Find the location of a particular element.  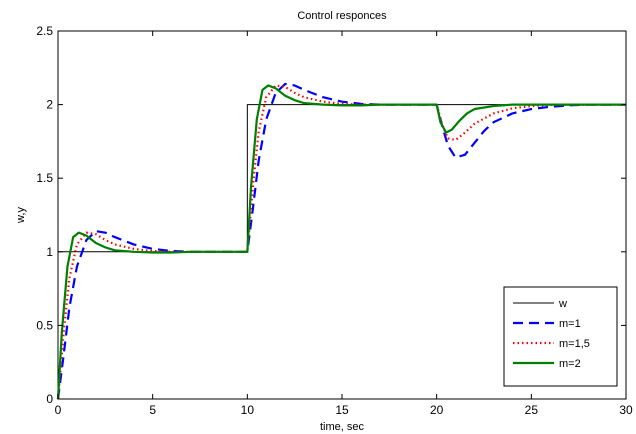

x-tick-label: 0 is located at coordinates (58, 410).